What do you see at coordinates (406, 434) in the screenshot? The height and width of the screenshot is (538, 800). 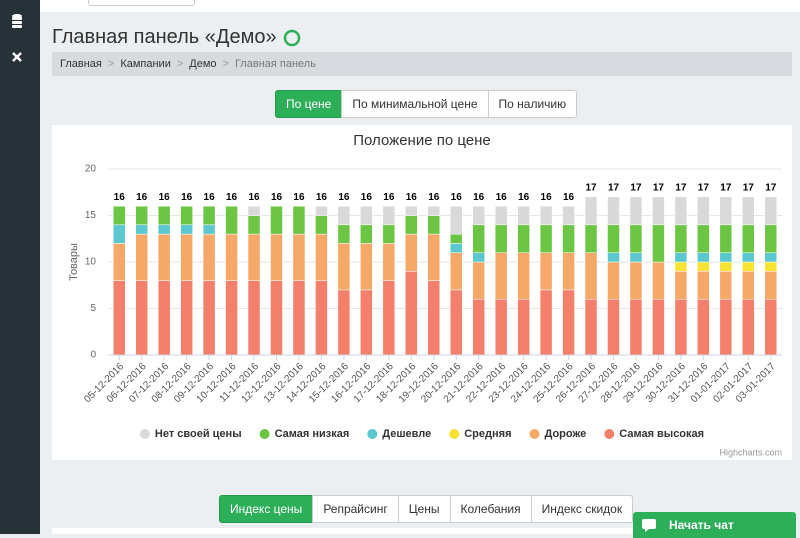 I see `legend-label: Дешевле` at bounding box center [406, 434].